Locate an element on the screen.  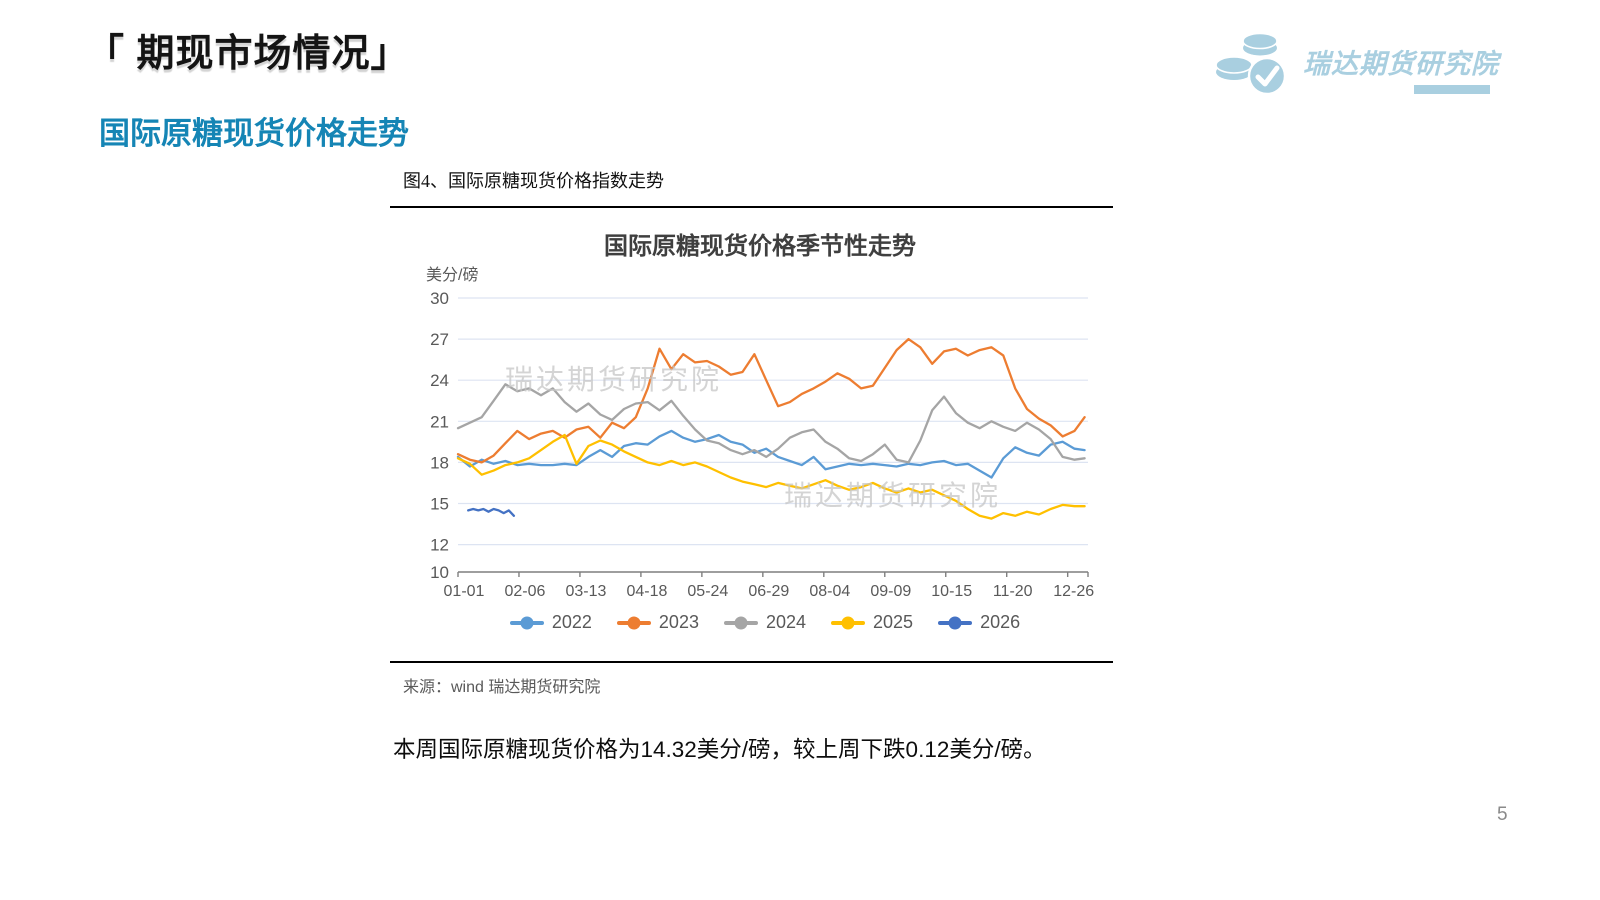
x-tick-label: 02-06 is located at coordinates (525, 591).